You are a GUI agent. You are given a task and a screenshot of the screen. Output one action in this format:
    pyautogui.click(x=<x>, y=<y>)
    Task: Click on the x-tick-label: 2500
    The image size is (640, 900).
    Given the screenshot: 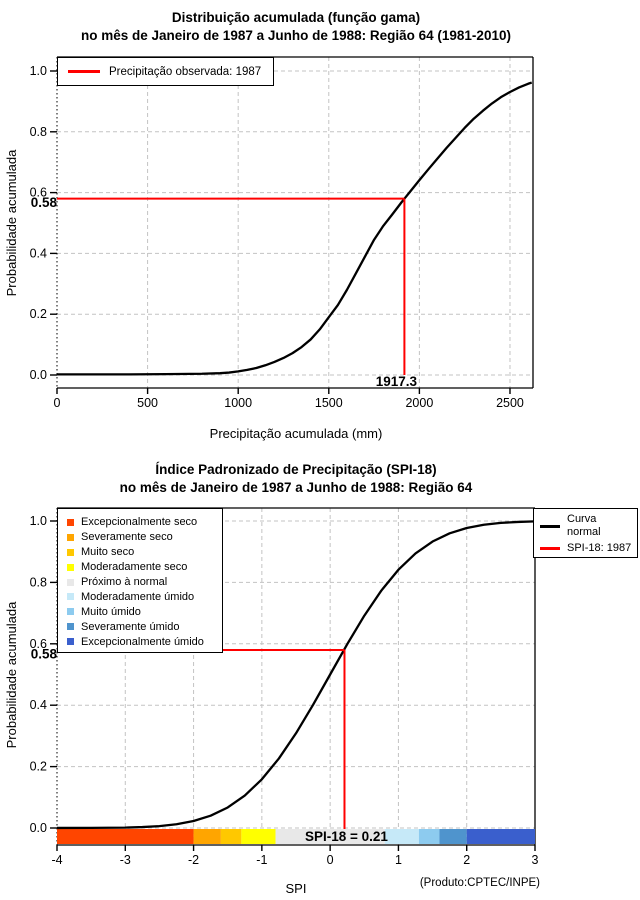 What is the action you would take?
    pyautogui.click(x=510, y=403)
    